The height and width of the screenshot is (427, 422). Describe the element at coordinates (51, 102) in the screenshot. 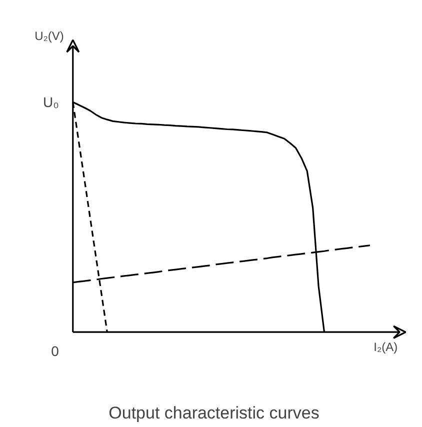

I see `text: U₀` at that location.